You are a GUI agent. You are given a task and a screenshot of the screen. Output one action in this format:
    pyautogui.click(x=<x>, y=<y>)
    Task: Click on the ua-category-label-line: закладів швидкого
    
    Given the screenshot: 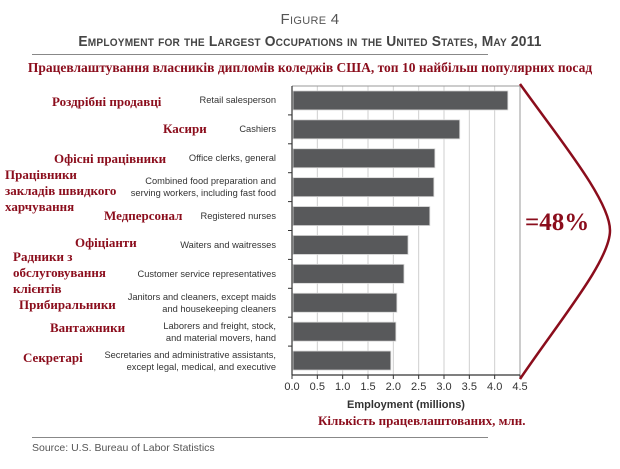 What is the action you would take?
    pyautogui.click(x=61, y=190)
    